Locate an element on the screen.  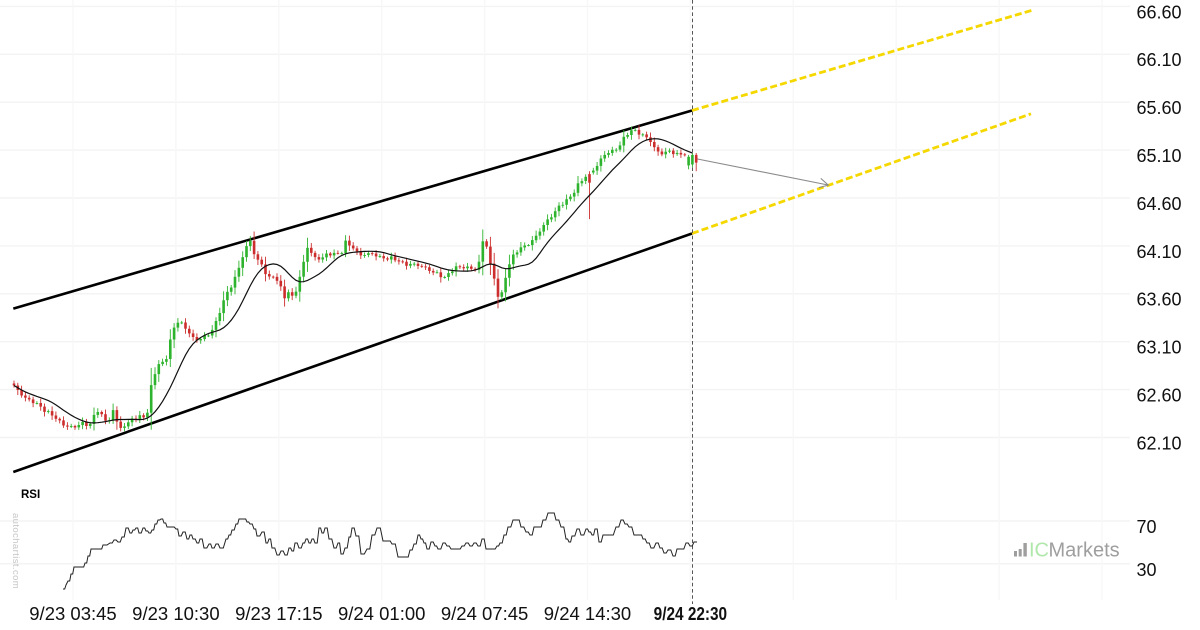
svg-text: Markets is located at coordinates (1084, 551).